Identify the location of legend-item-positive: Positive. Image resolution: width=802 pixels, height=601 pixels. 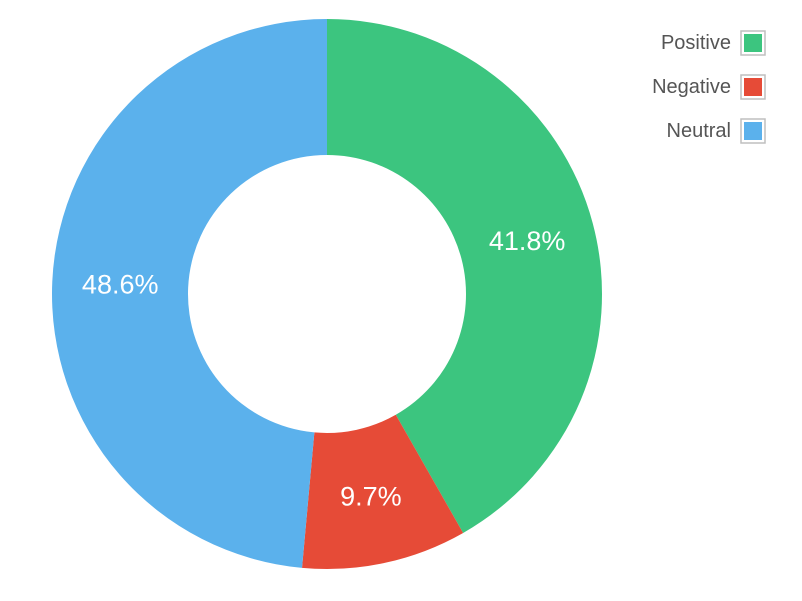
(713, 43).